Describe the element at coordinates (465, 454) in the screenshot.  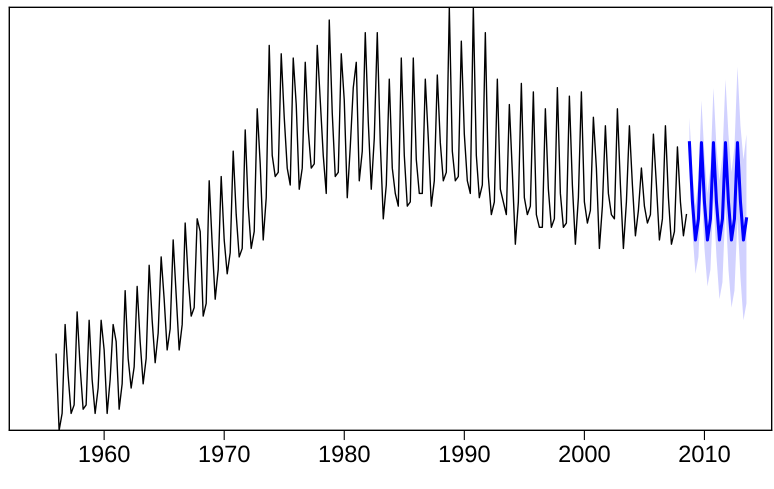
I see `x-tick-label: 1990` at that location.